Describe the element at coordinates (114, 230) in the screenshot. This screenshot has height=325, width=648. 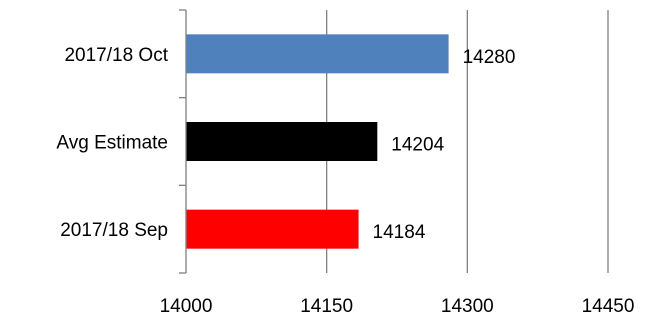
I see `category-label: 2017/18 Sep` at that location.